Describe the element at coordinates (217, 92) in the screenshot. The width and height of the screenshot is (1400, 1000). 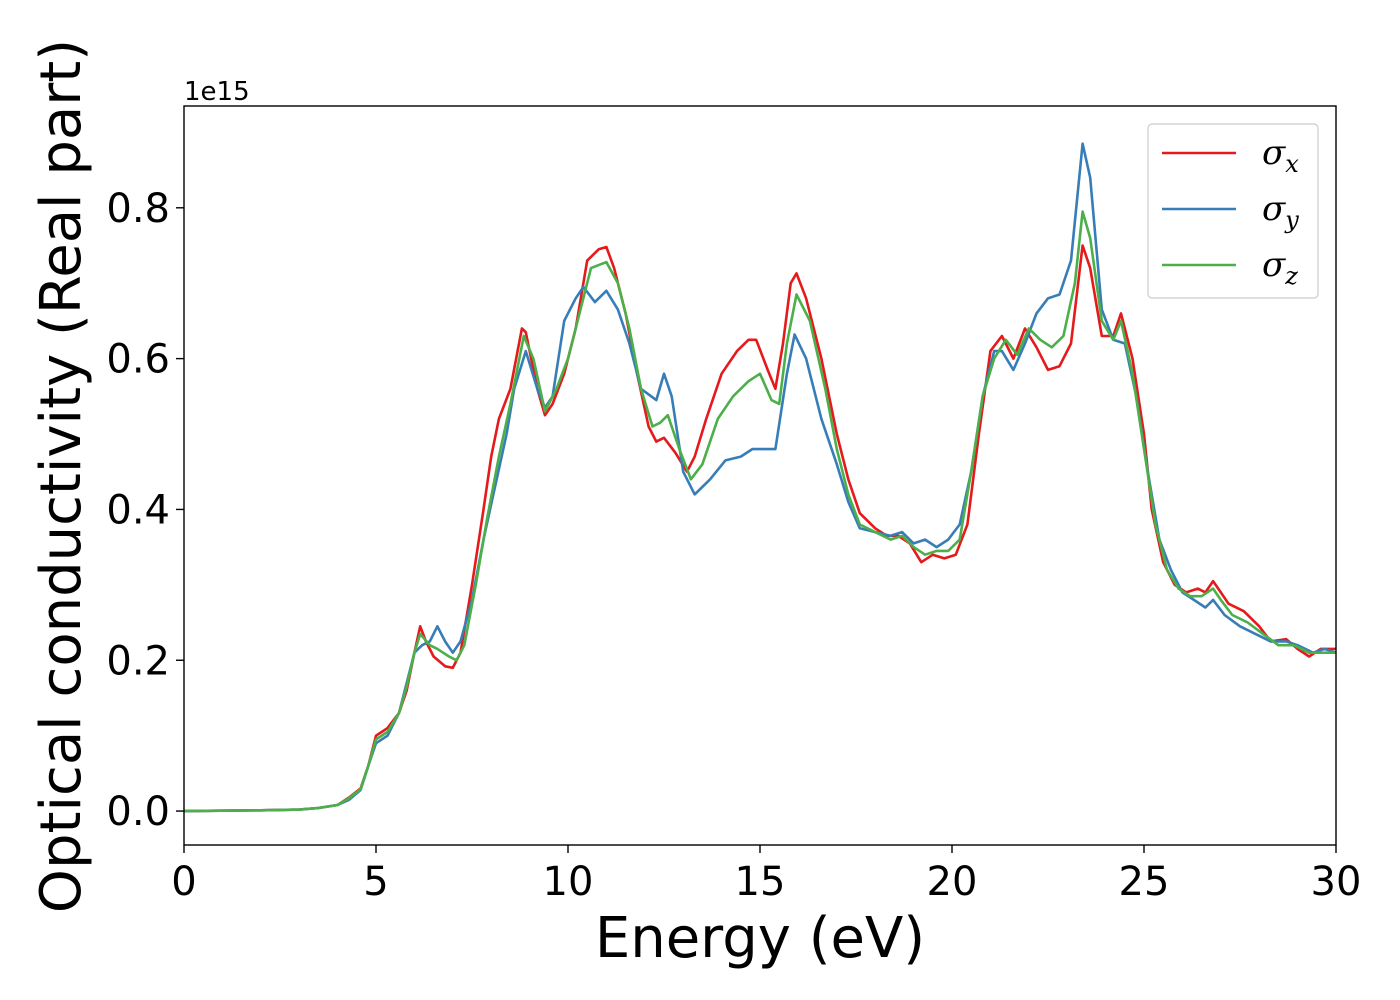
I see `y-offset-label: 1e15` at that location.